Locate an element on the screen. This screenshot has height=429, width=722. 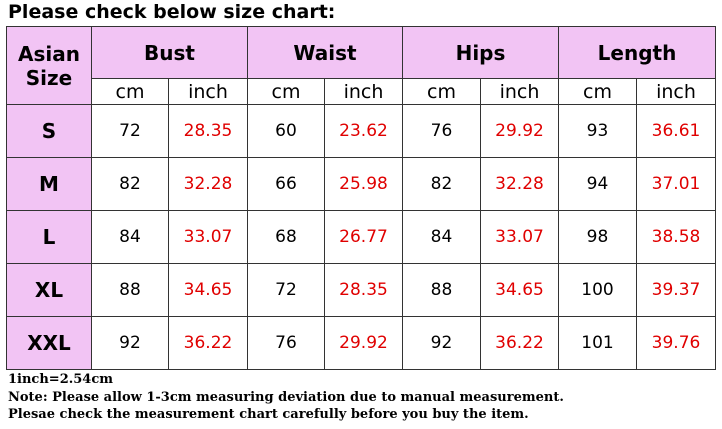
size-row: M 82 32.28 66 25.98 82 32.28 94 37.01 is located at coordinates (361, 184).